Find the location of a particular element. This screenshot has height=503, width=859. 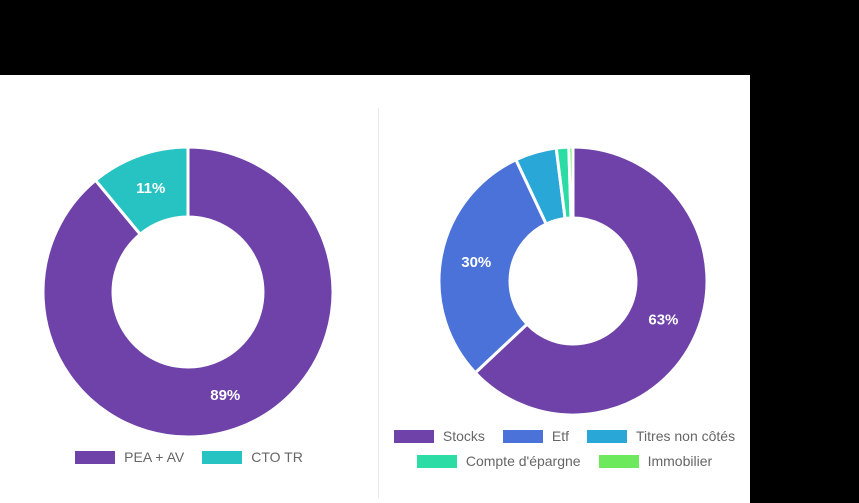

legend-accounts: PEA + AV CTO TR is located at coordinates (189, 457).